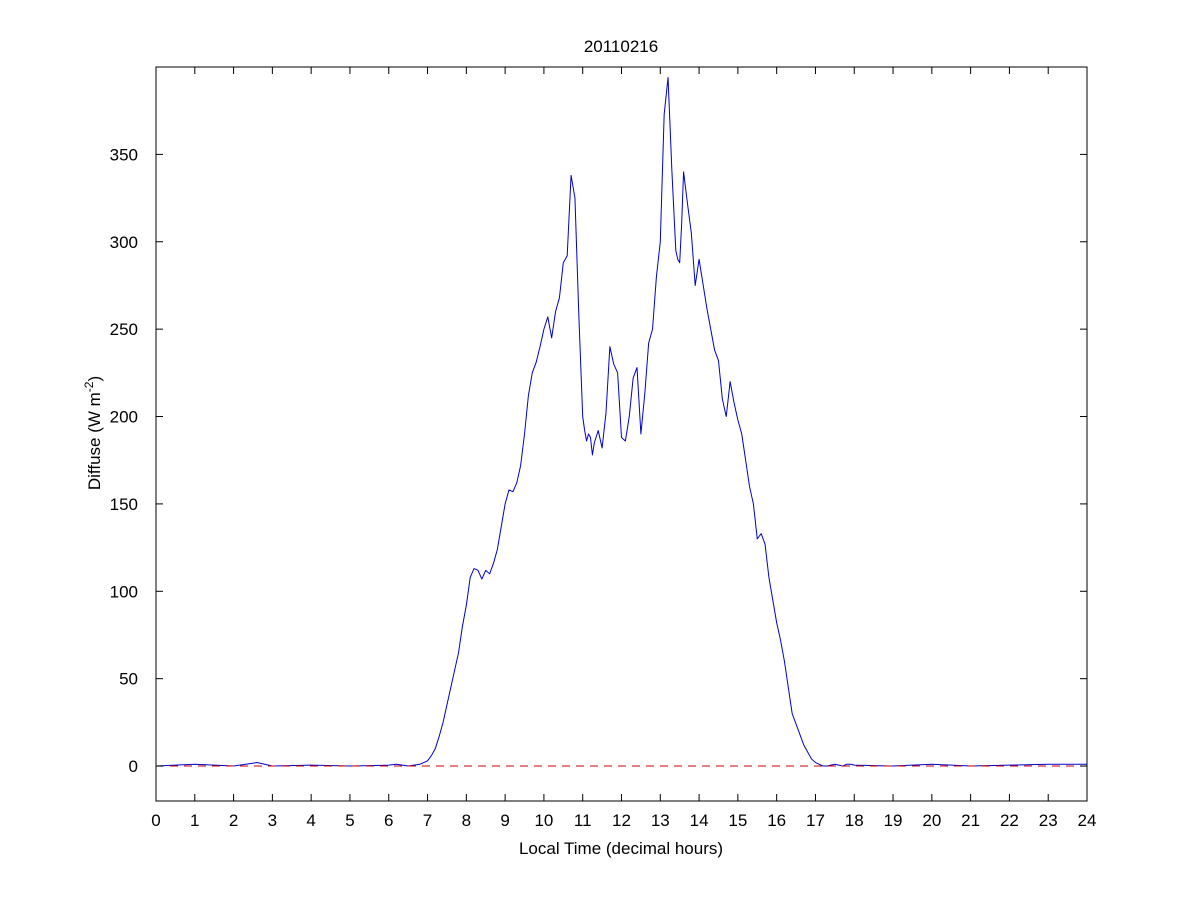  Describe the element at coordinates (89, 386) in the screenshot. I see `y-axis-label-superscript: -2` at that location.